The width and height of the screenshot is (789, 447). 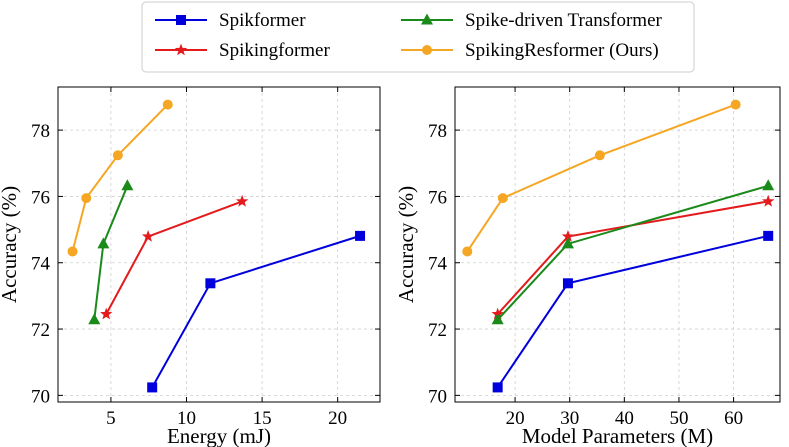 I want to click on legend-label-spikingresformer-ours: SpikingResformer (Ours), so click(x=562, y=50).